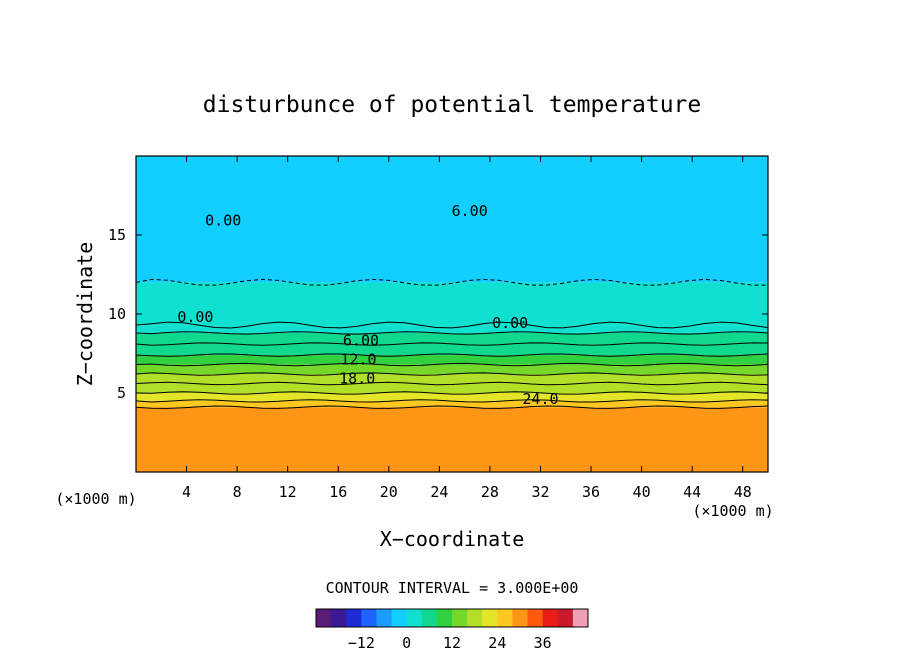 The height and width of the screenshot is (654, 904). What do you see at coordinates (186, 492) in the screenshot?
I see `x-tick-label-0: 4` at bounding box center [186, 492].